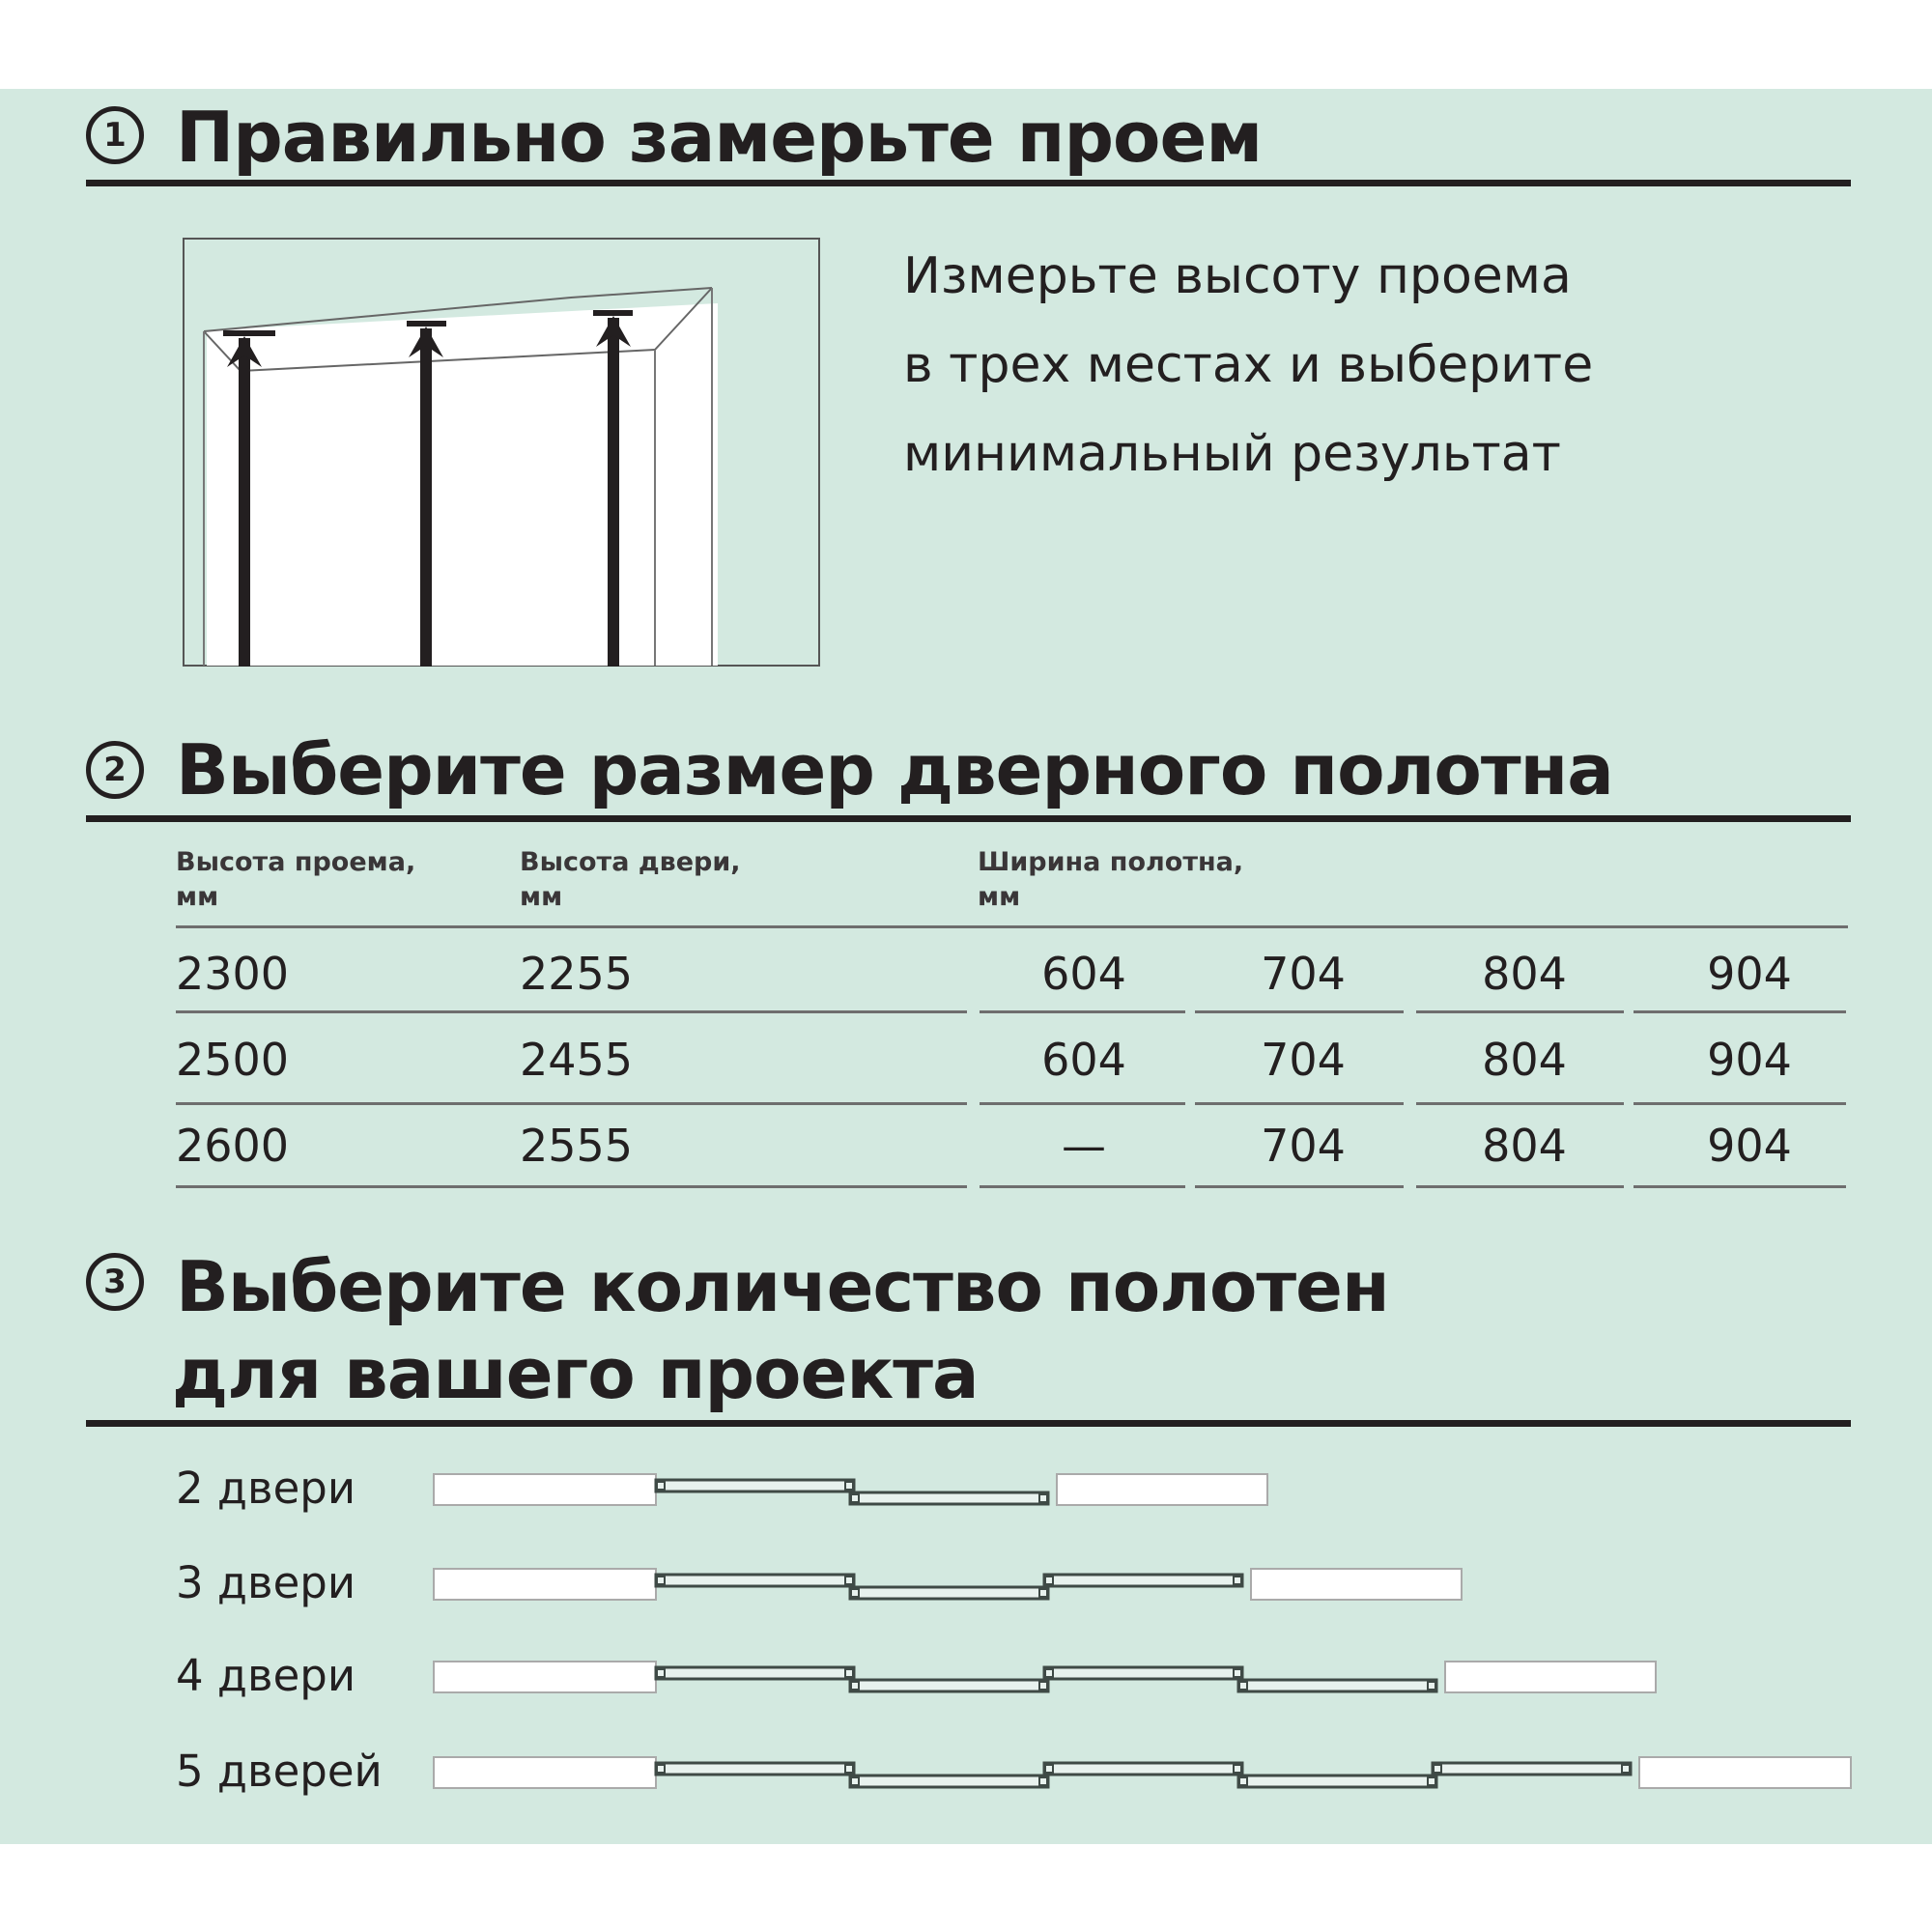 This screenshot has height=1932, width=1932. Describe the element at coordinates (266, 1488) in the screenshot. I see `door-count-label: 2 двери` at that location.